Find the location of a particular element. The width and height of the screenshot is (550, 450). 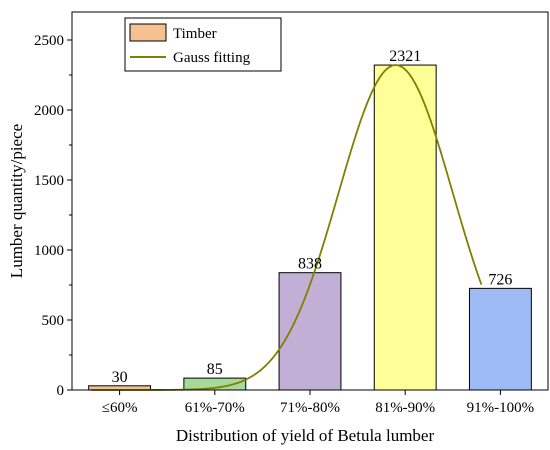

data-label-5: 726 is located at coordinates (500, 279).